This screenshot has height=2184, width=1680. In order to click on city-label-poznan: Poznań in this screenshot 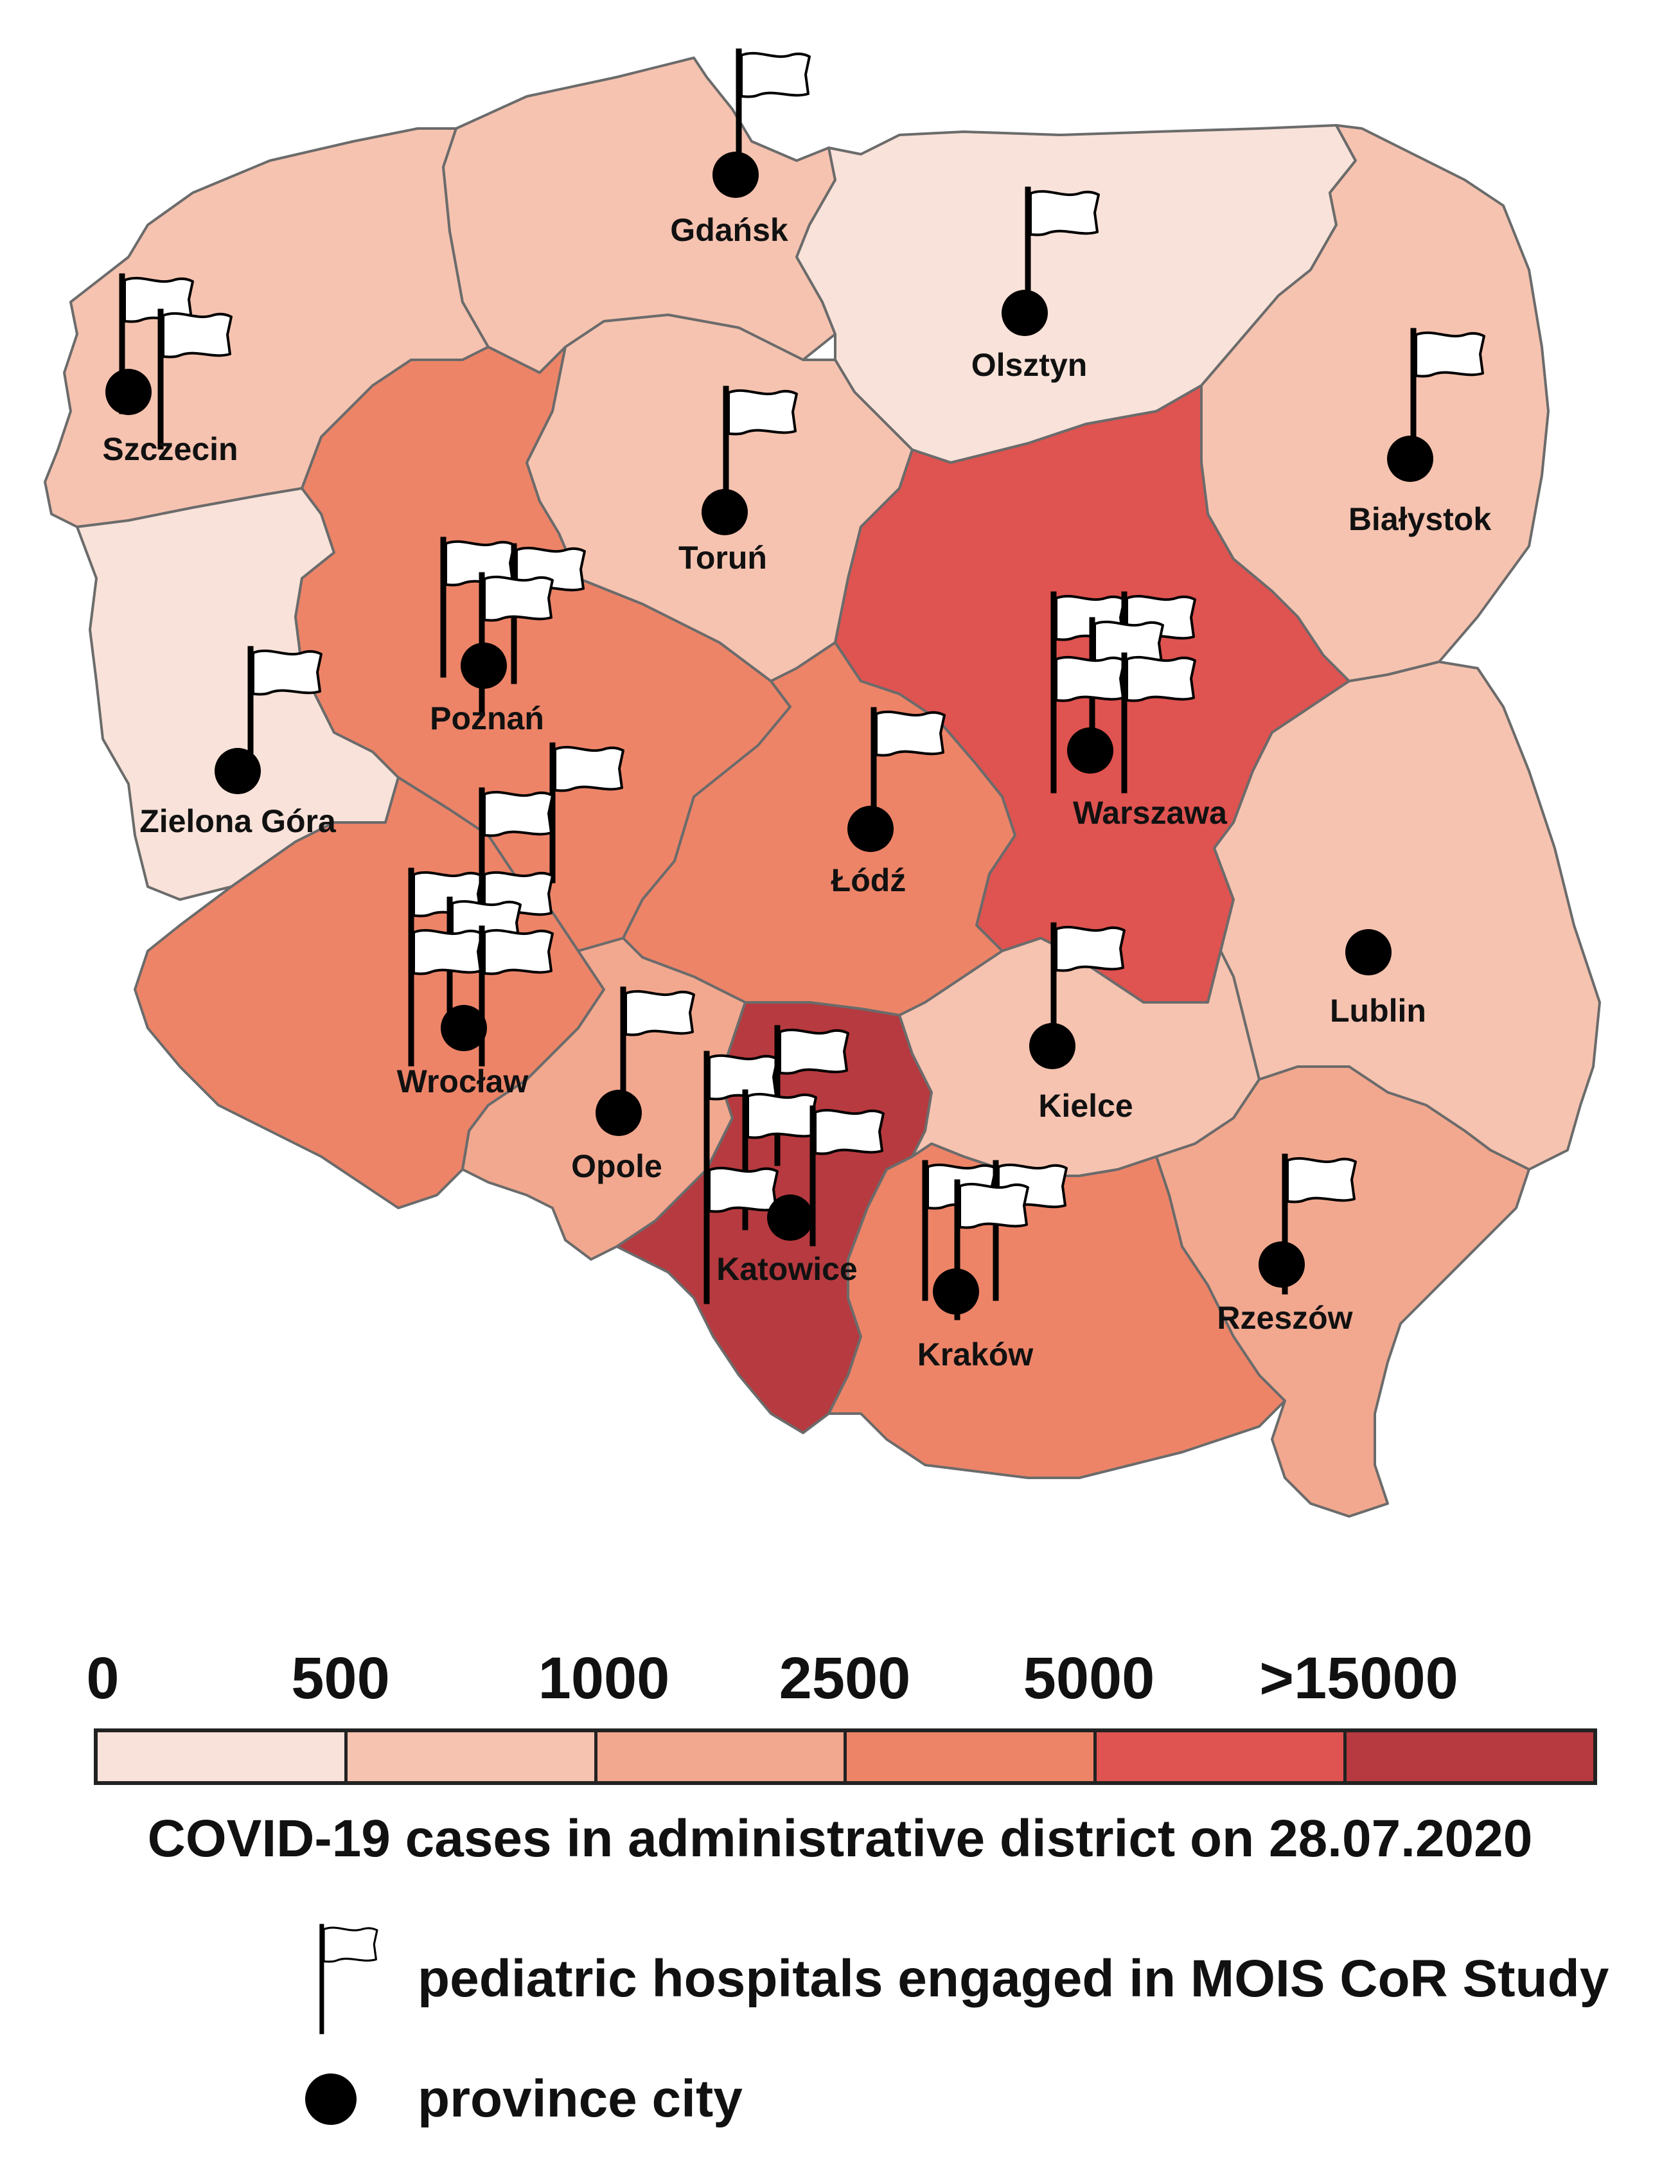, I will do `click(487, 718)`.